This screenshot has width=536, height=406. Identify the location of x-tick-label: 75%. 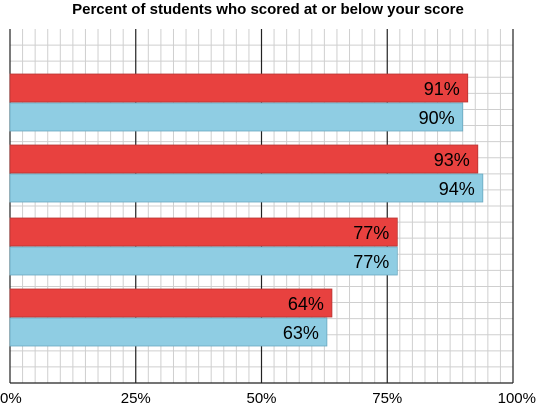
(387, 398).